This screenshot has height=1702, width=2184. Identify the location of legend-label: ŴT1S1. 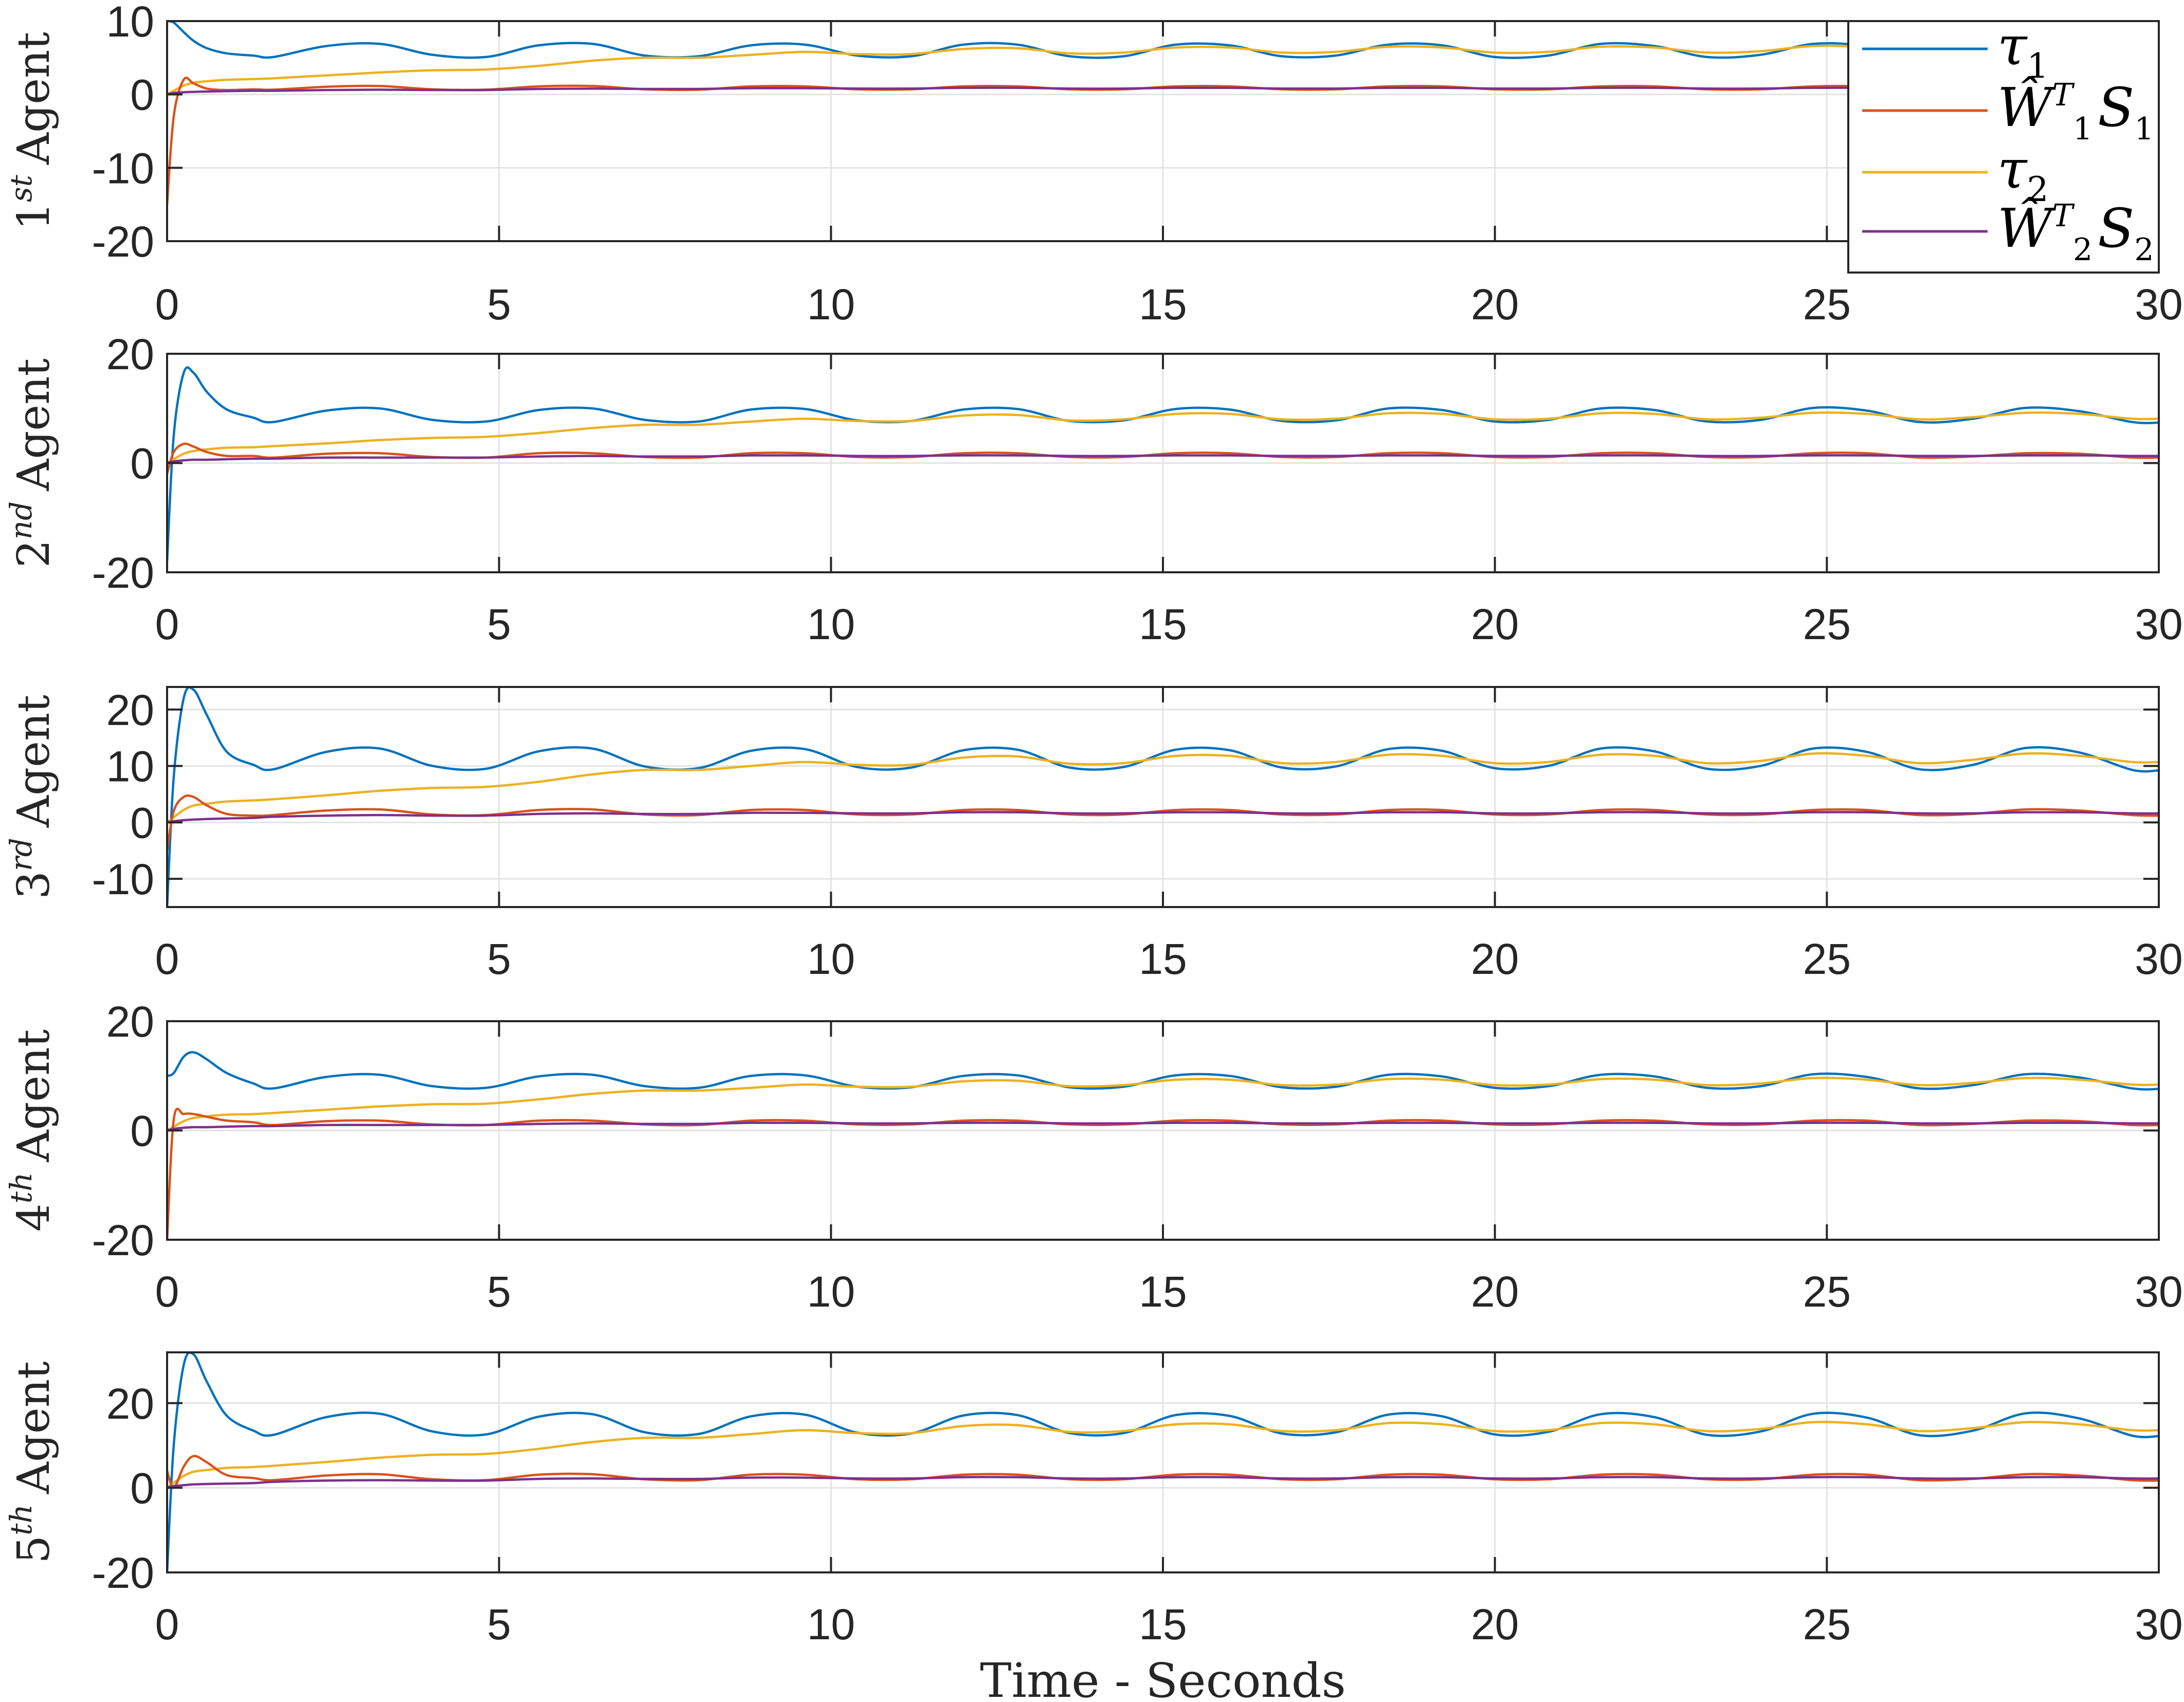
(2075, 111).